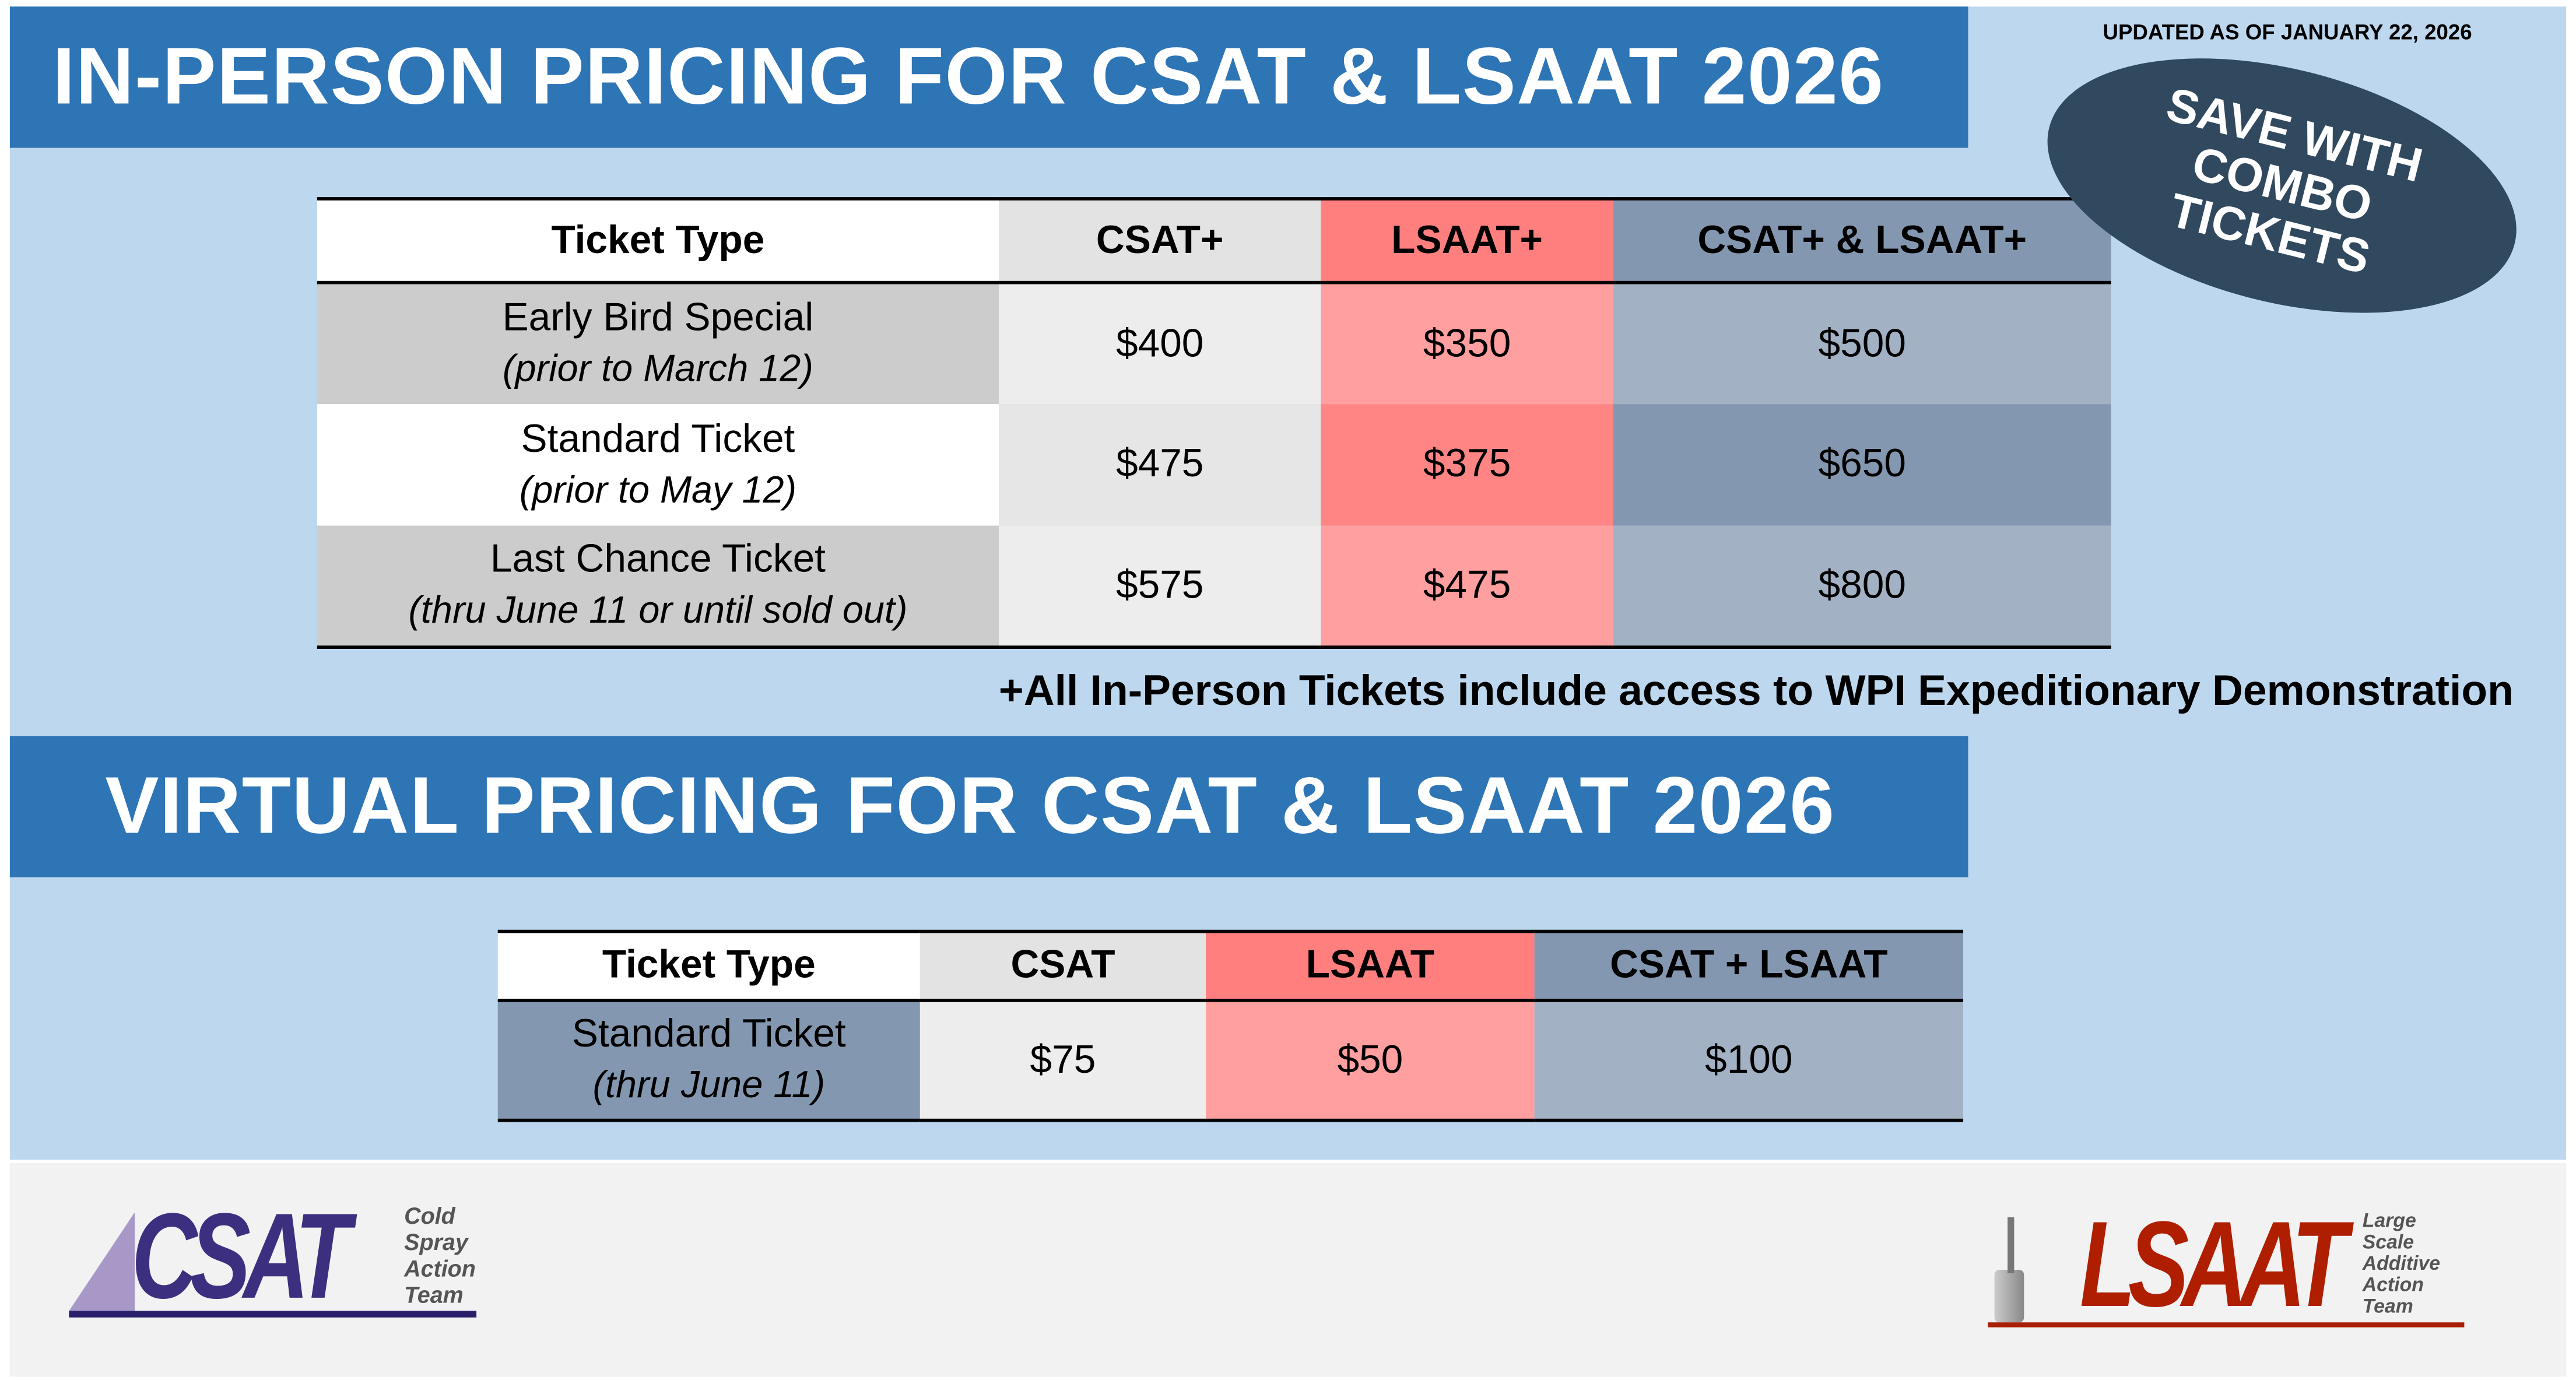 Image resolution: width=2576 pixels, height=1380 pixels. I want to click on printer-icon, so click(2009, 1296).